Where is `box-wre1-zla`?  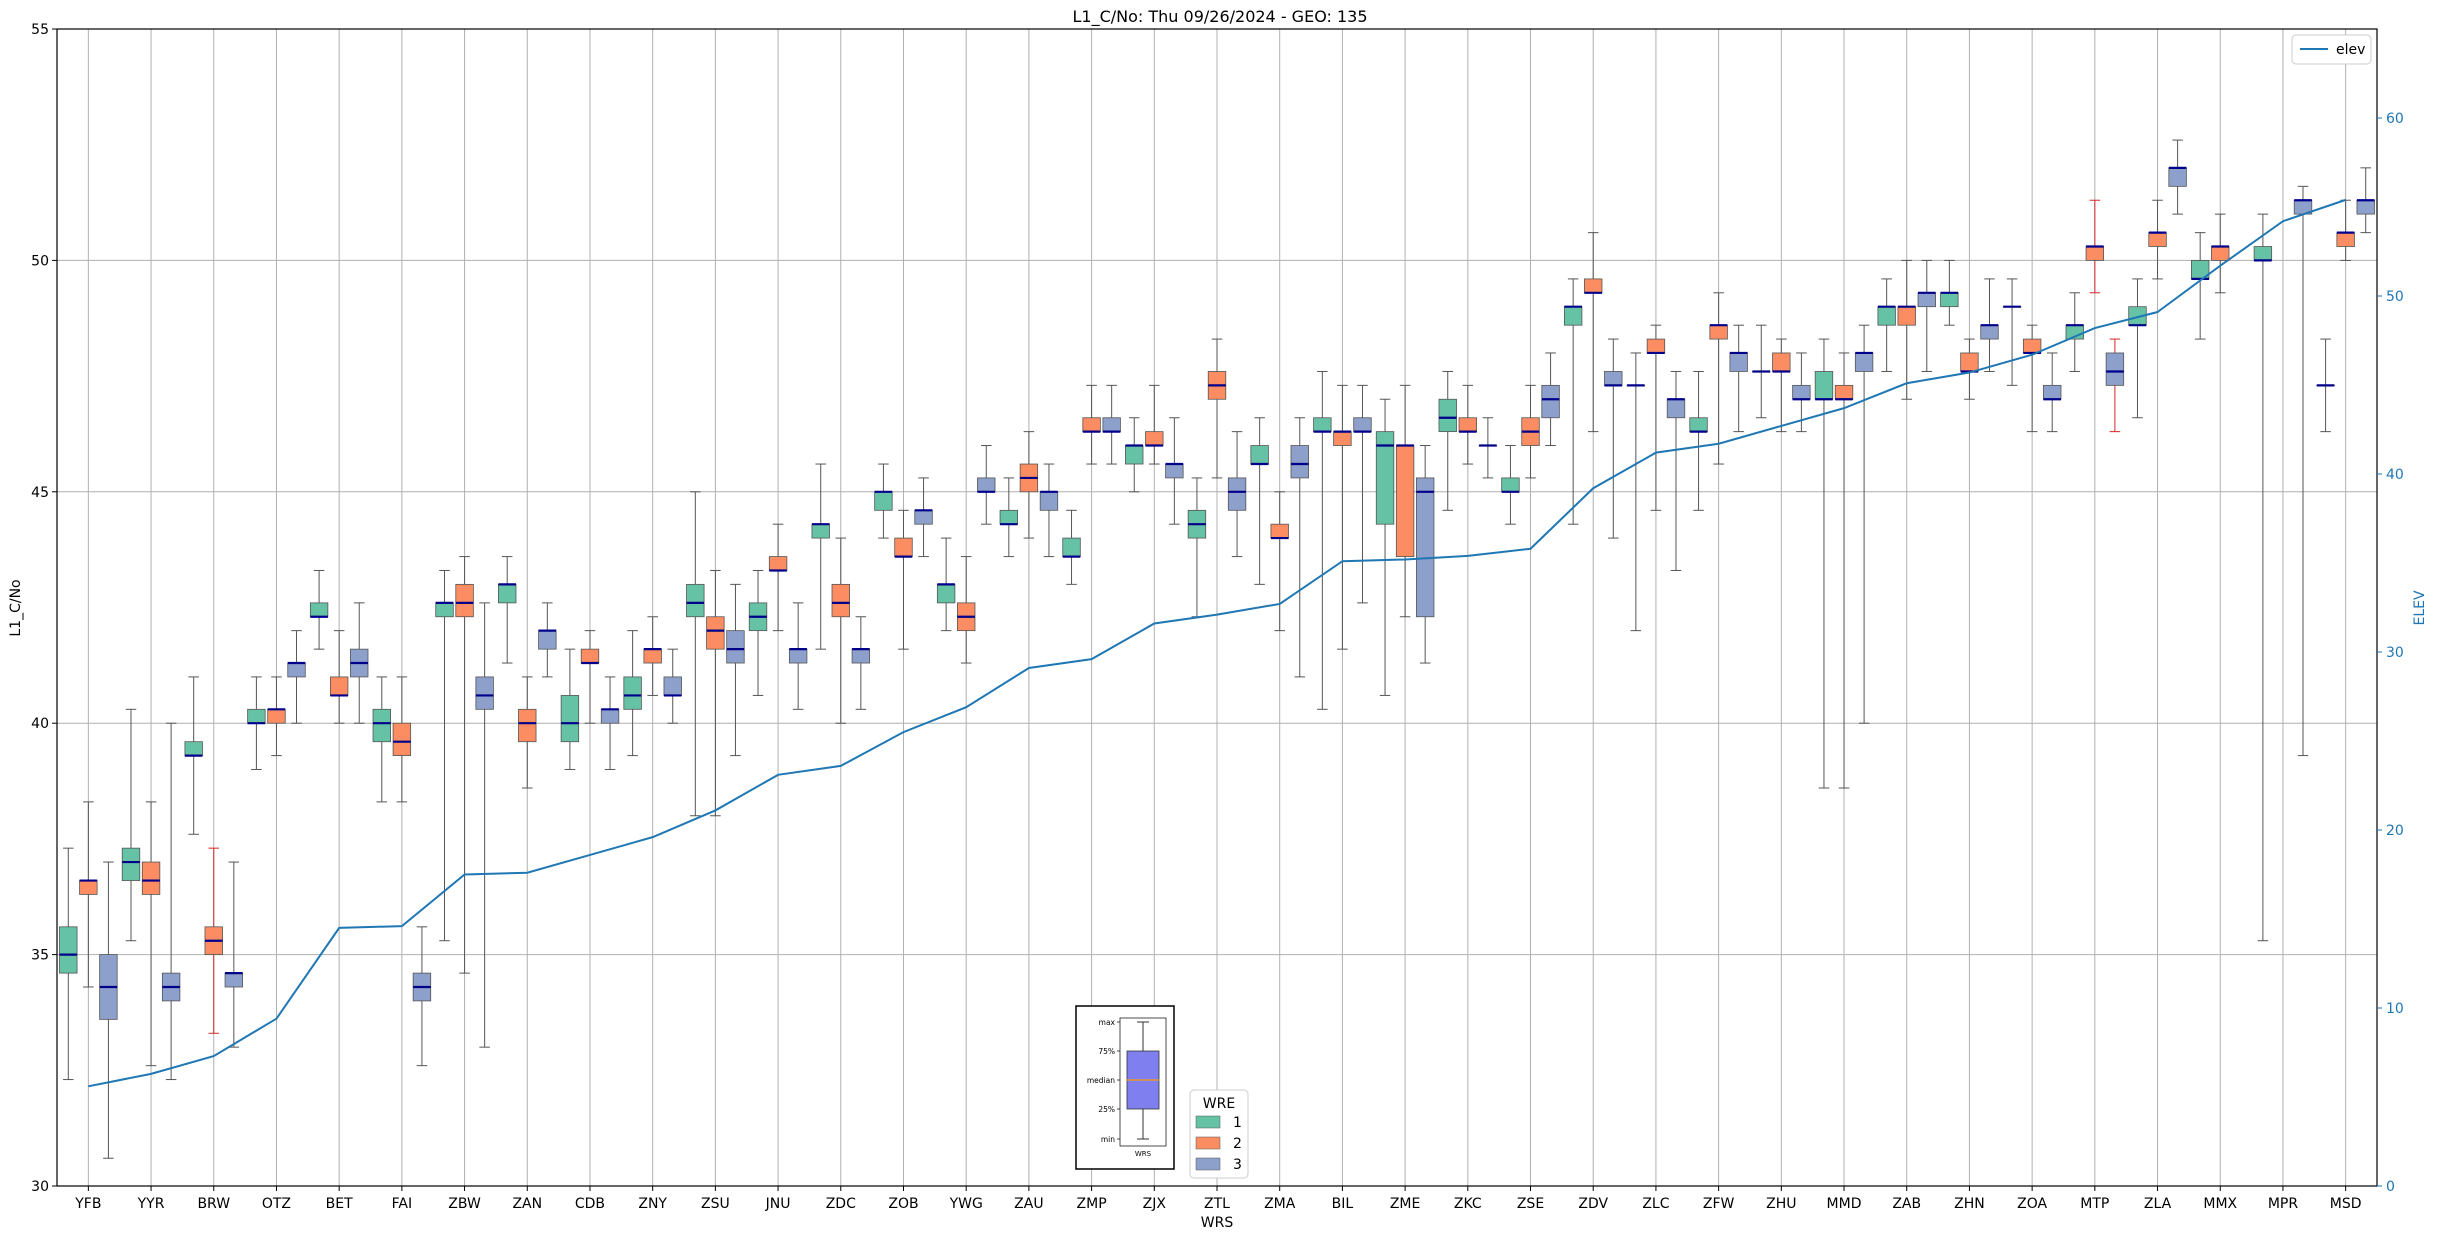
box-wre1-zla is located at coordinates (2137, 348).